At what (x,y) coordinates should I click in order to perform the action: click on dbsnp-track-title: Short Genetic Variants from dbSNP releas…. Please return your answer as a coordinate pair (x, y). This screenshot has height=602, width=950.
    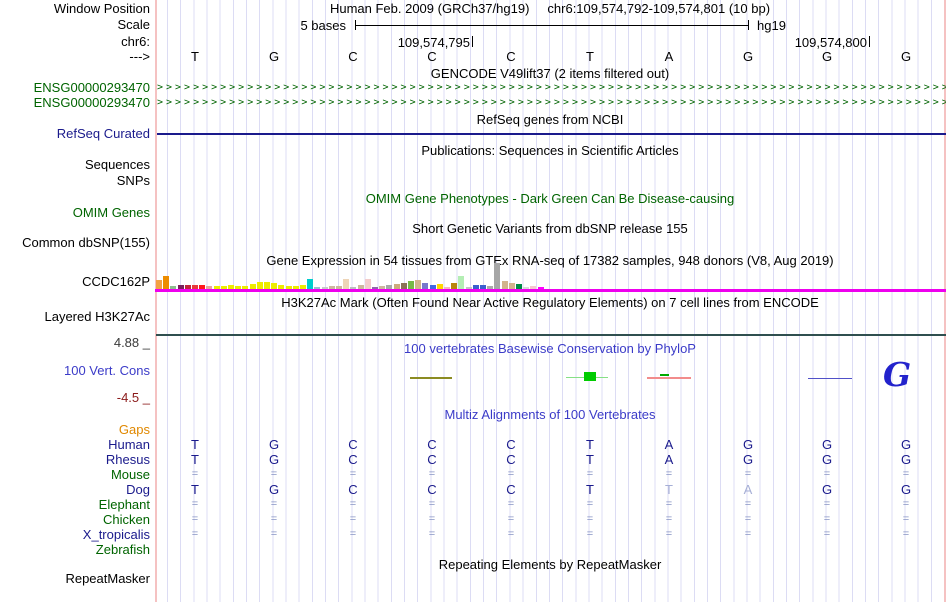
    Looking at the image, I should click on (550, 228).